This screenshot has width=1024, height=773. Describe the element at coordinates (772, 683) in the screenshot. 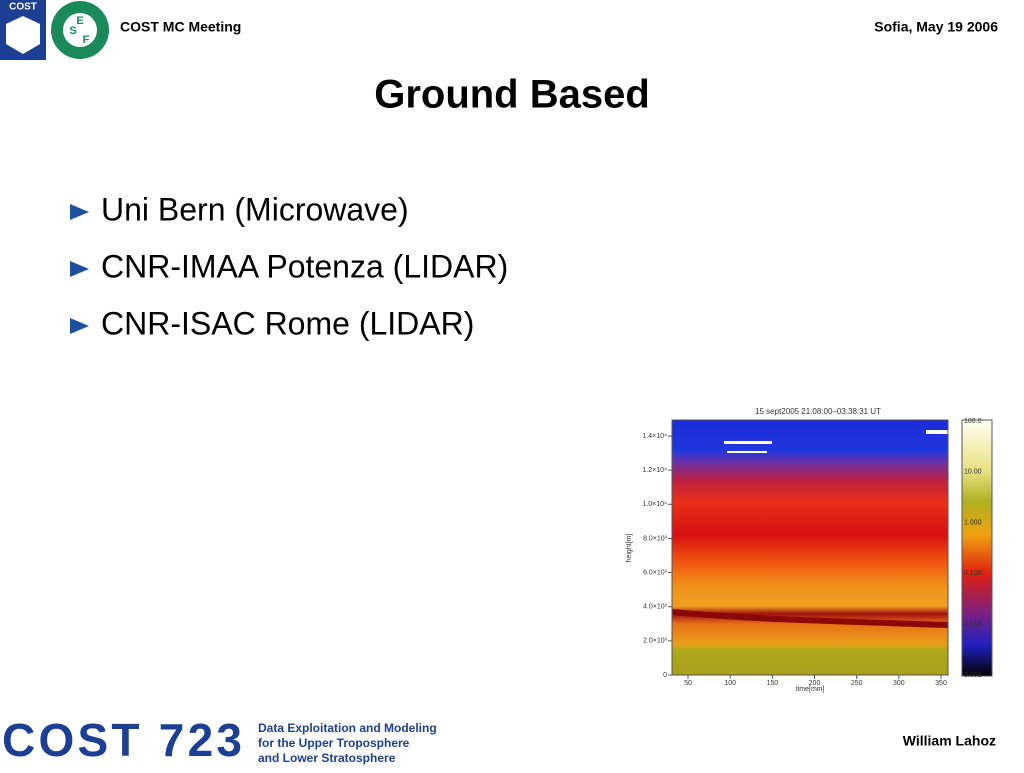

I see `x-tick-label: 150` at that location.